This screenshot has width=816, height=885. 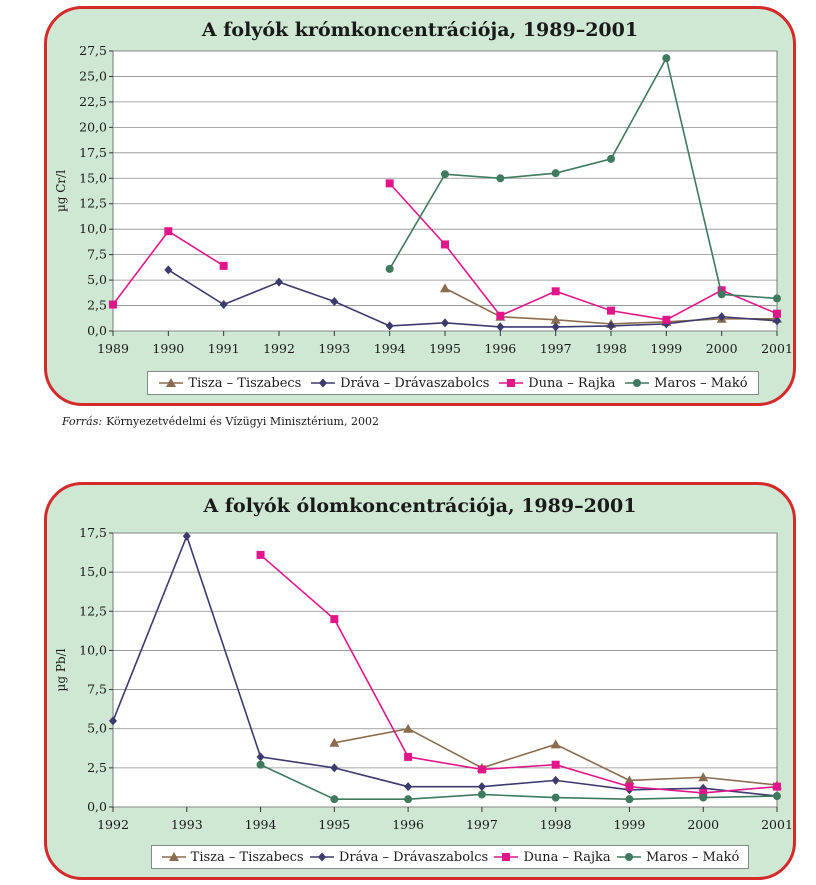 I want to click on x-tick-label: 1994, so click(x=390, y=348).